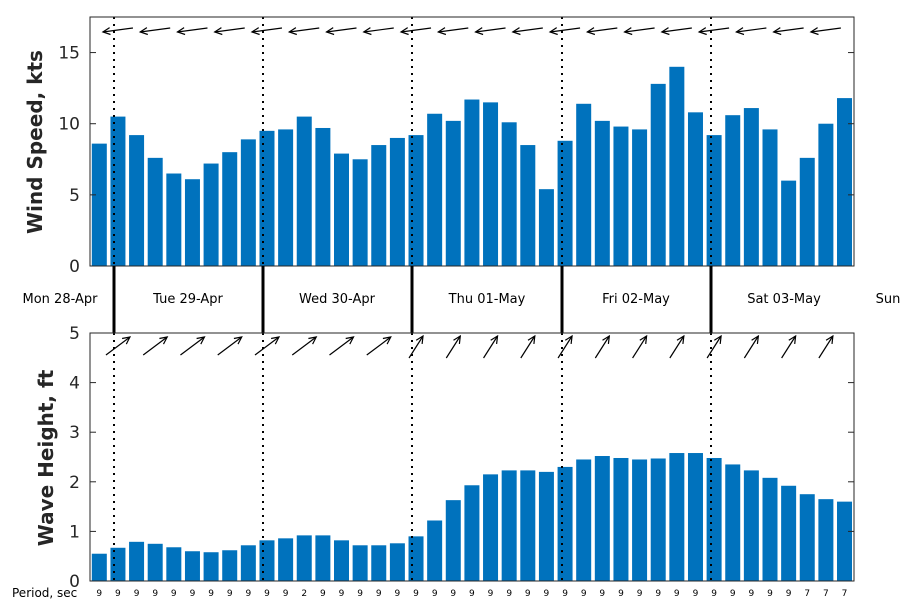 The width and height of the screenshot is (900, 600). Describe the element at coordinates (74, 532) in the screenshot. I see `wave-y-tick-label: 1` at that location.